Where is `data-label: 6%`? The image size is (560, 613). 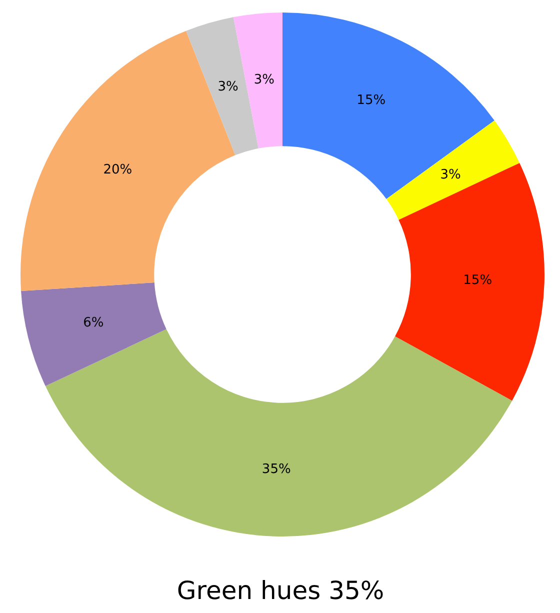 data-label: 6% is located at coordinates (93, 323).